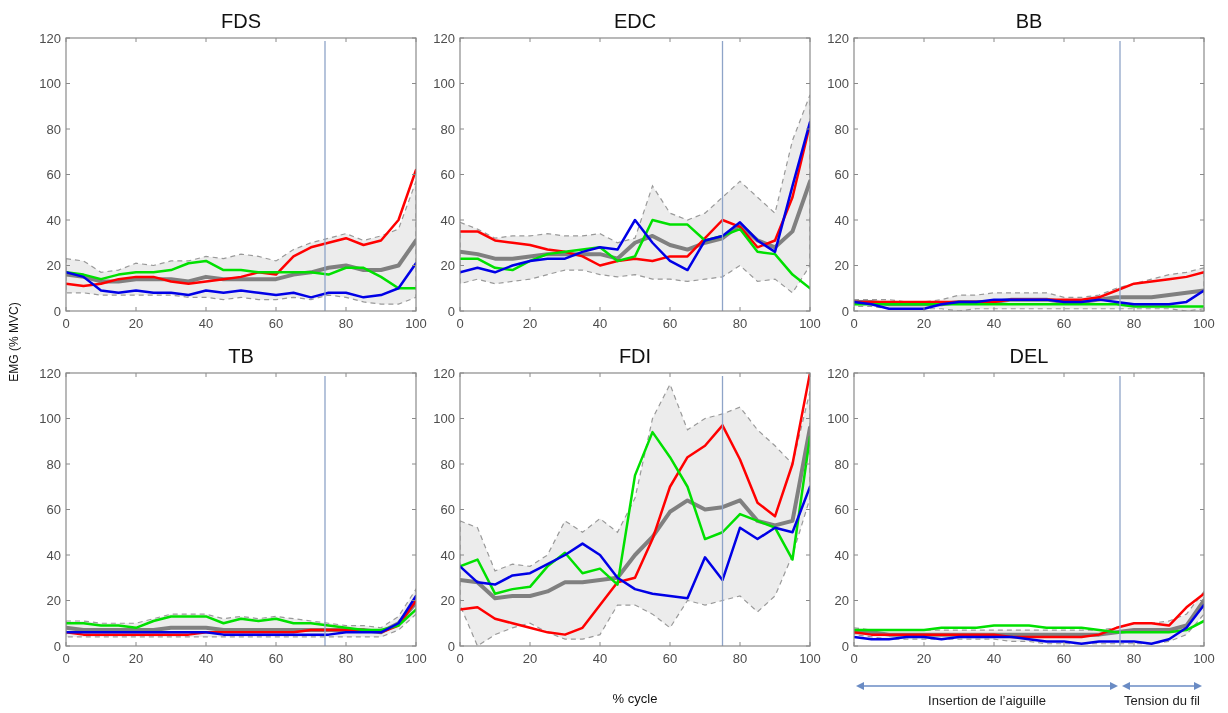  What do you see at coordinates (635, 356) in the screenshot?
I see `chart-title: FDI` at bounding box center [635, 356].